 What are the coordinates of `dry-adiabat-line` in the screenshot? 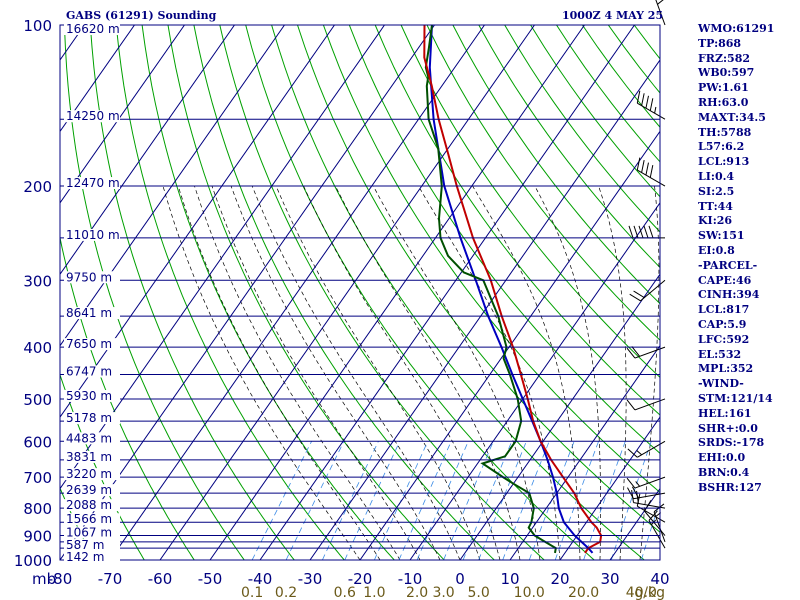 It's located at (795, 292).